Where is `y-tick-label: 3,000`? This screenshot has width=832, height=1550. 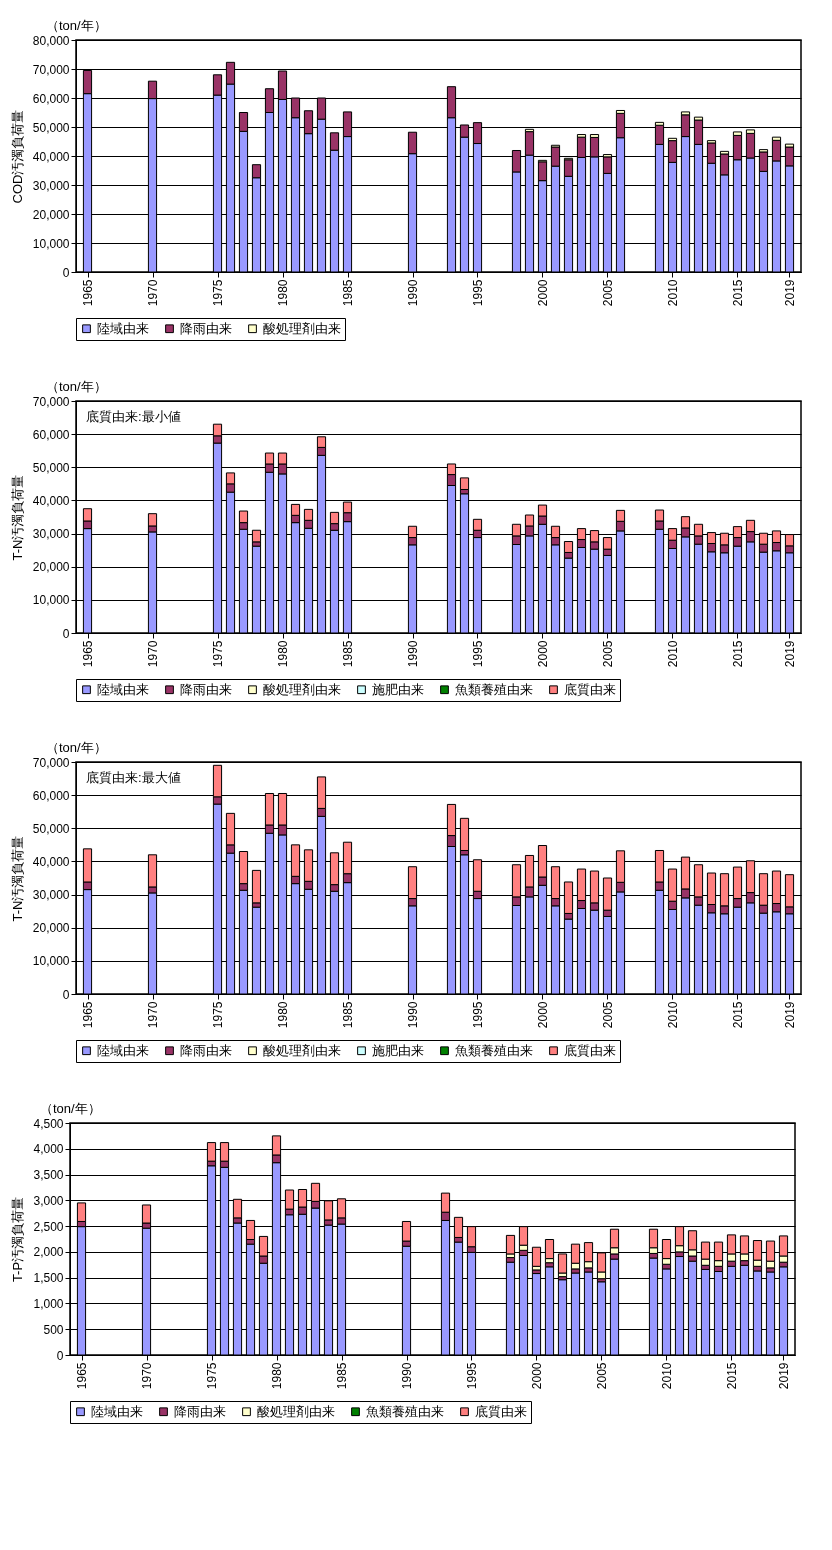
y-tick-label: 3,000 is located at coordinates (48, 1200).